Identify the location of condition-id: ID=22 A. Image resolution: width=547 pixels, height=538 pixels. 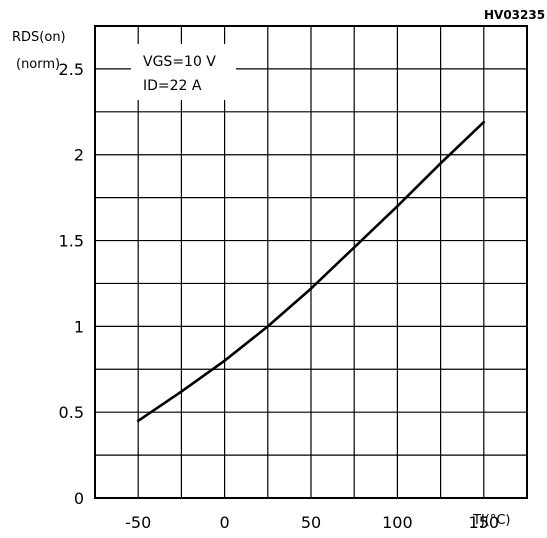
(172, 86).